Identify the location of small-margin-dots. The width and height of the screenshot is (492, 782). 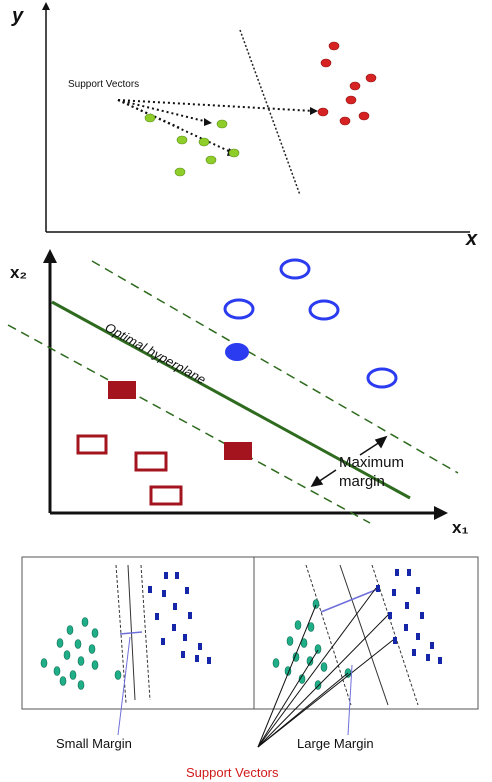
(81, 653).